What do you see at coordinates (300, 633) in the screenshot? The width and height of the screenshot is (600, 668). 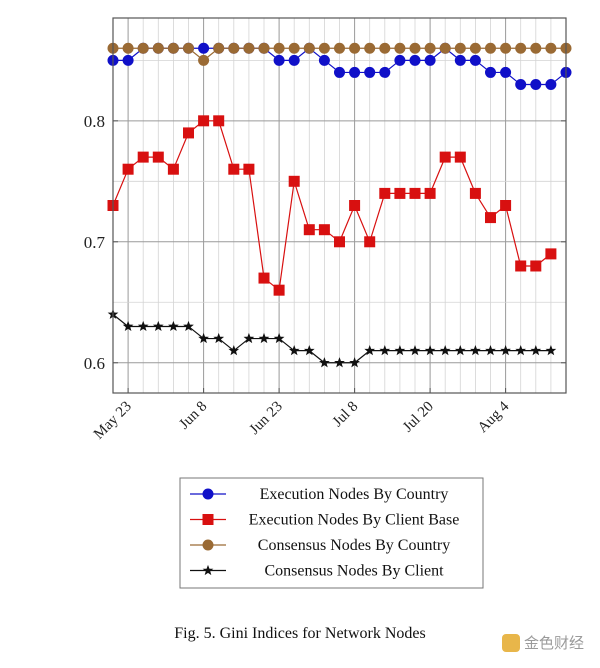 I see `figure-caption: Fig. 5. Gini Indices for Network Nodes` at bounding box center [300, 633].